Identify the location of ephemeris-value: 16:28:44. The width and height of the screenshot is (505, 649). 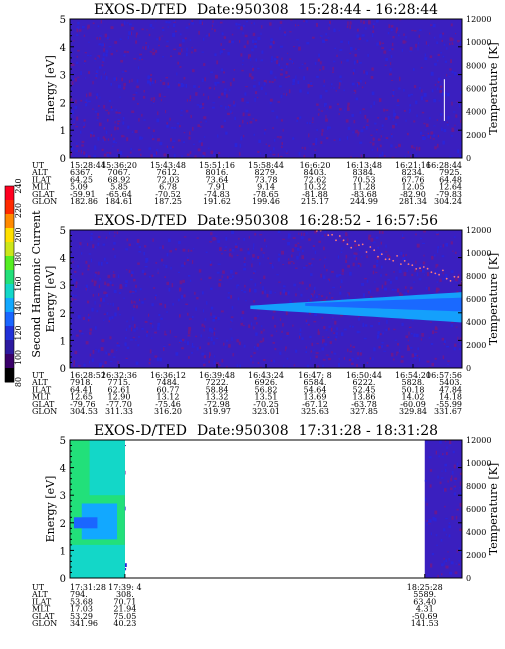
(444, 165).